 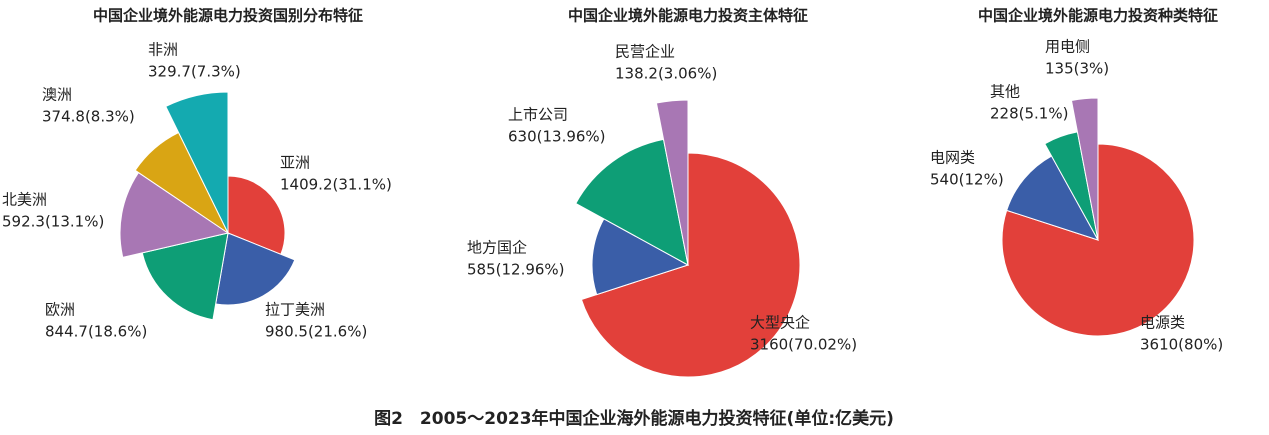 What do you see at coordinates (1005, 92) in the screenshot?
I see `slice-name: 其他` at bounding box center [1005, 92].